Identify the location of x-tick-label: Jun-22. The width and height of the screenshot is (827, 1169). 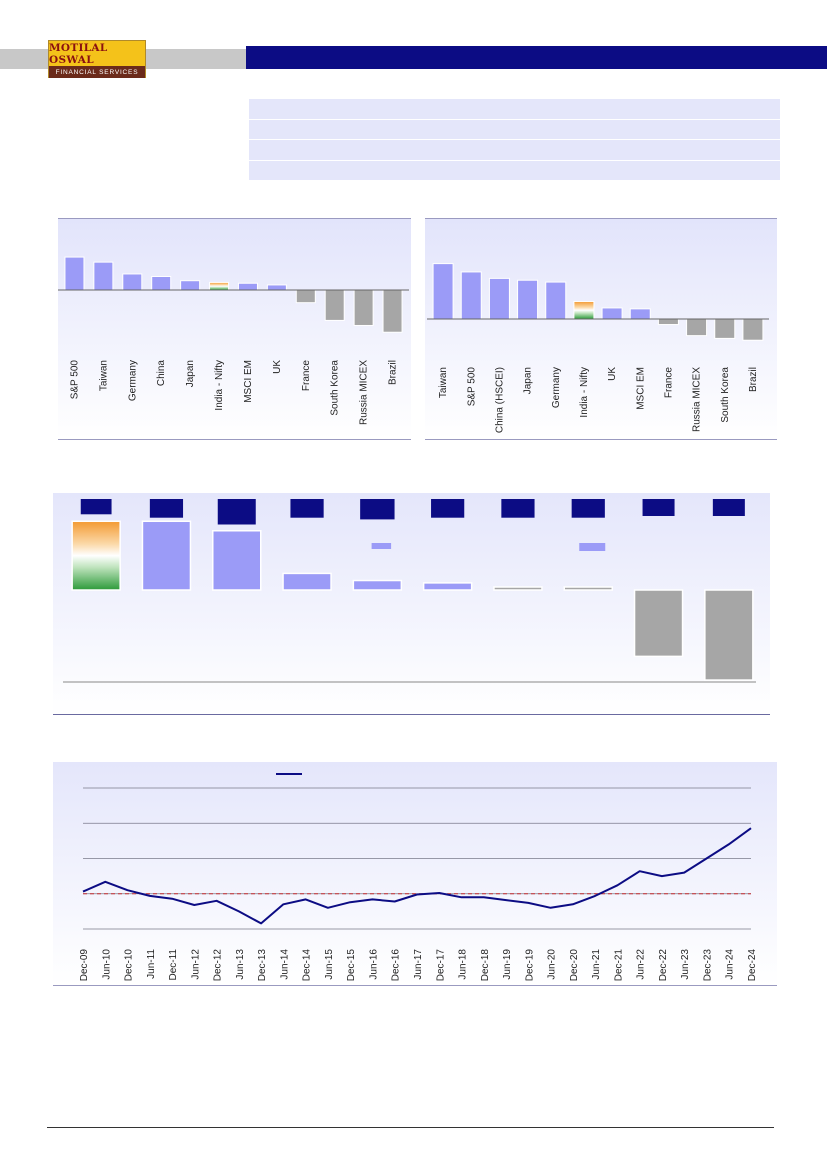
(641, 964).